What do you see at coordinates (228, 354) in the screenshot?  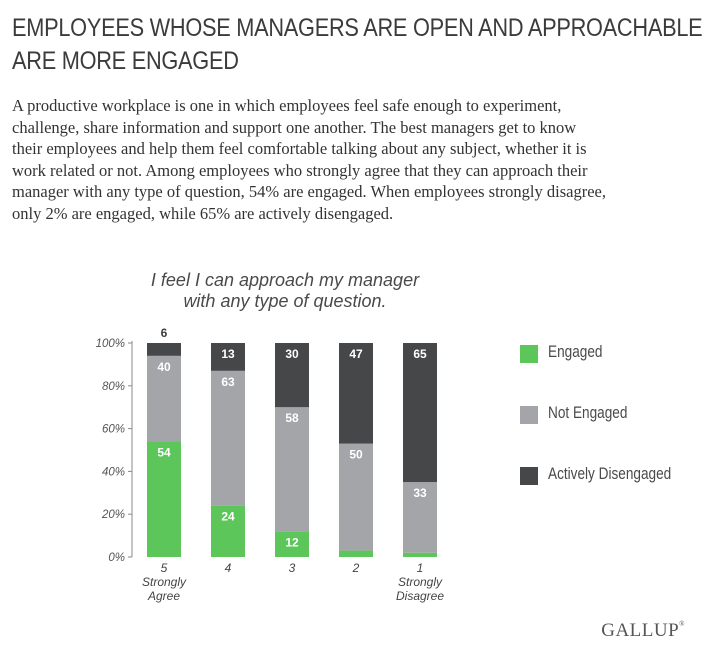 I see `data-label: 13` at bounding box center [228, 354].